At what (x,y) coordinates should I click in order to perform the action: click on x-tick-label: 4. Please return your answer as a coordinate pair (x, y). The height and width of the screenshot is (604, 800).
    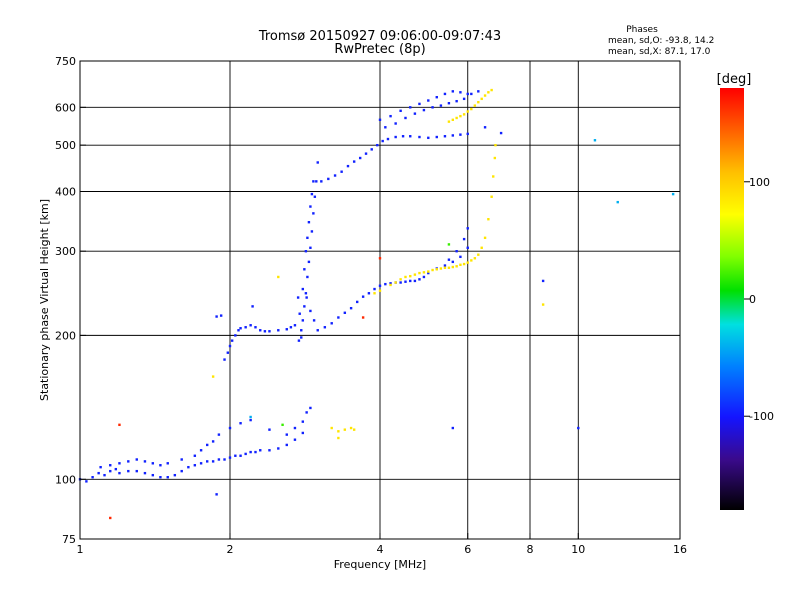
    Looking at the image, I should click on (380, 549).